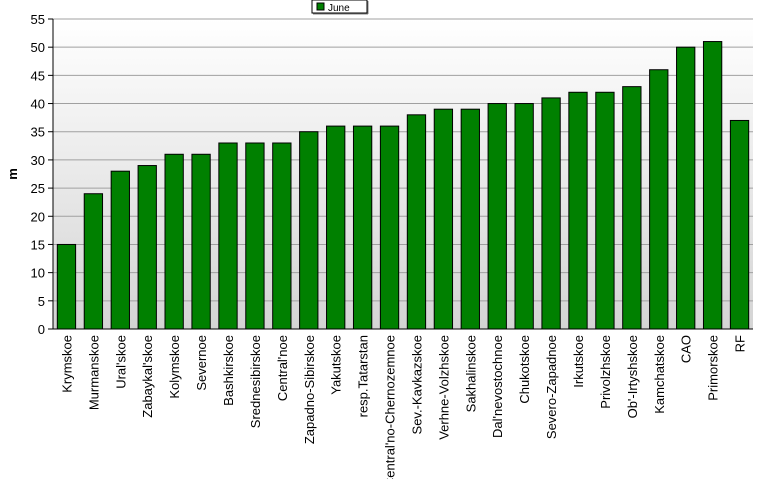 This screenshot has height=484, width=777. Describe the element at coordinates (228, 370) in the screenshot. I see `x-tick-label: Bashkirskoe` at that location.